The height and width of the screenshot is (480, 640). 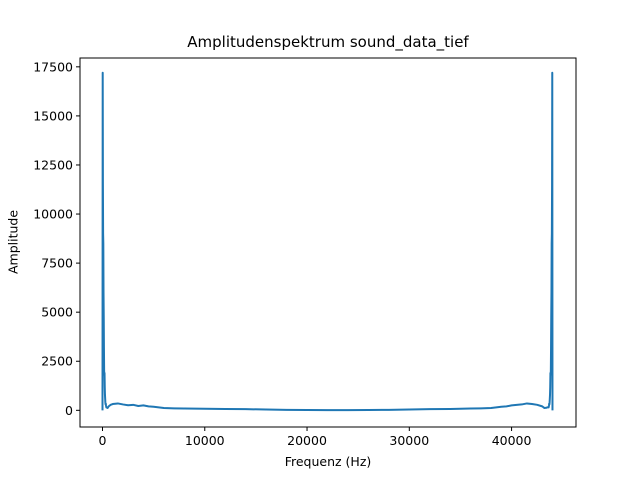 I want to click on y-tick-label: 5000, so click(x=57, y=312).